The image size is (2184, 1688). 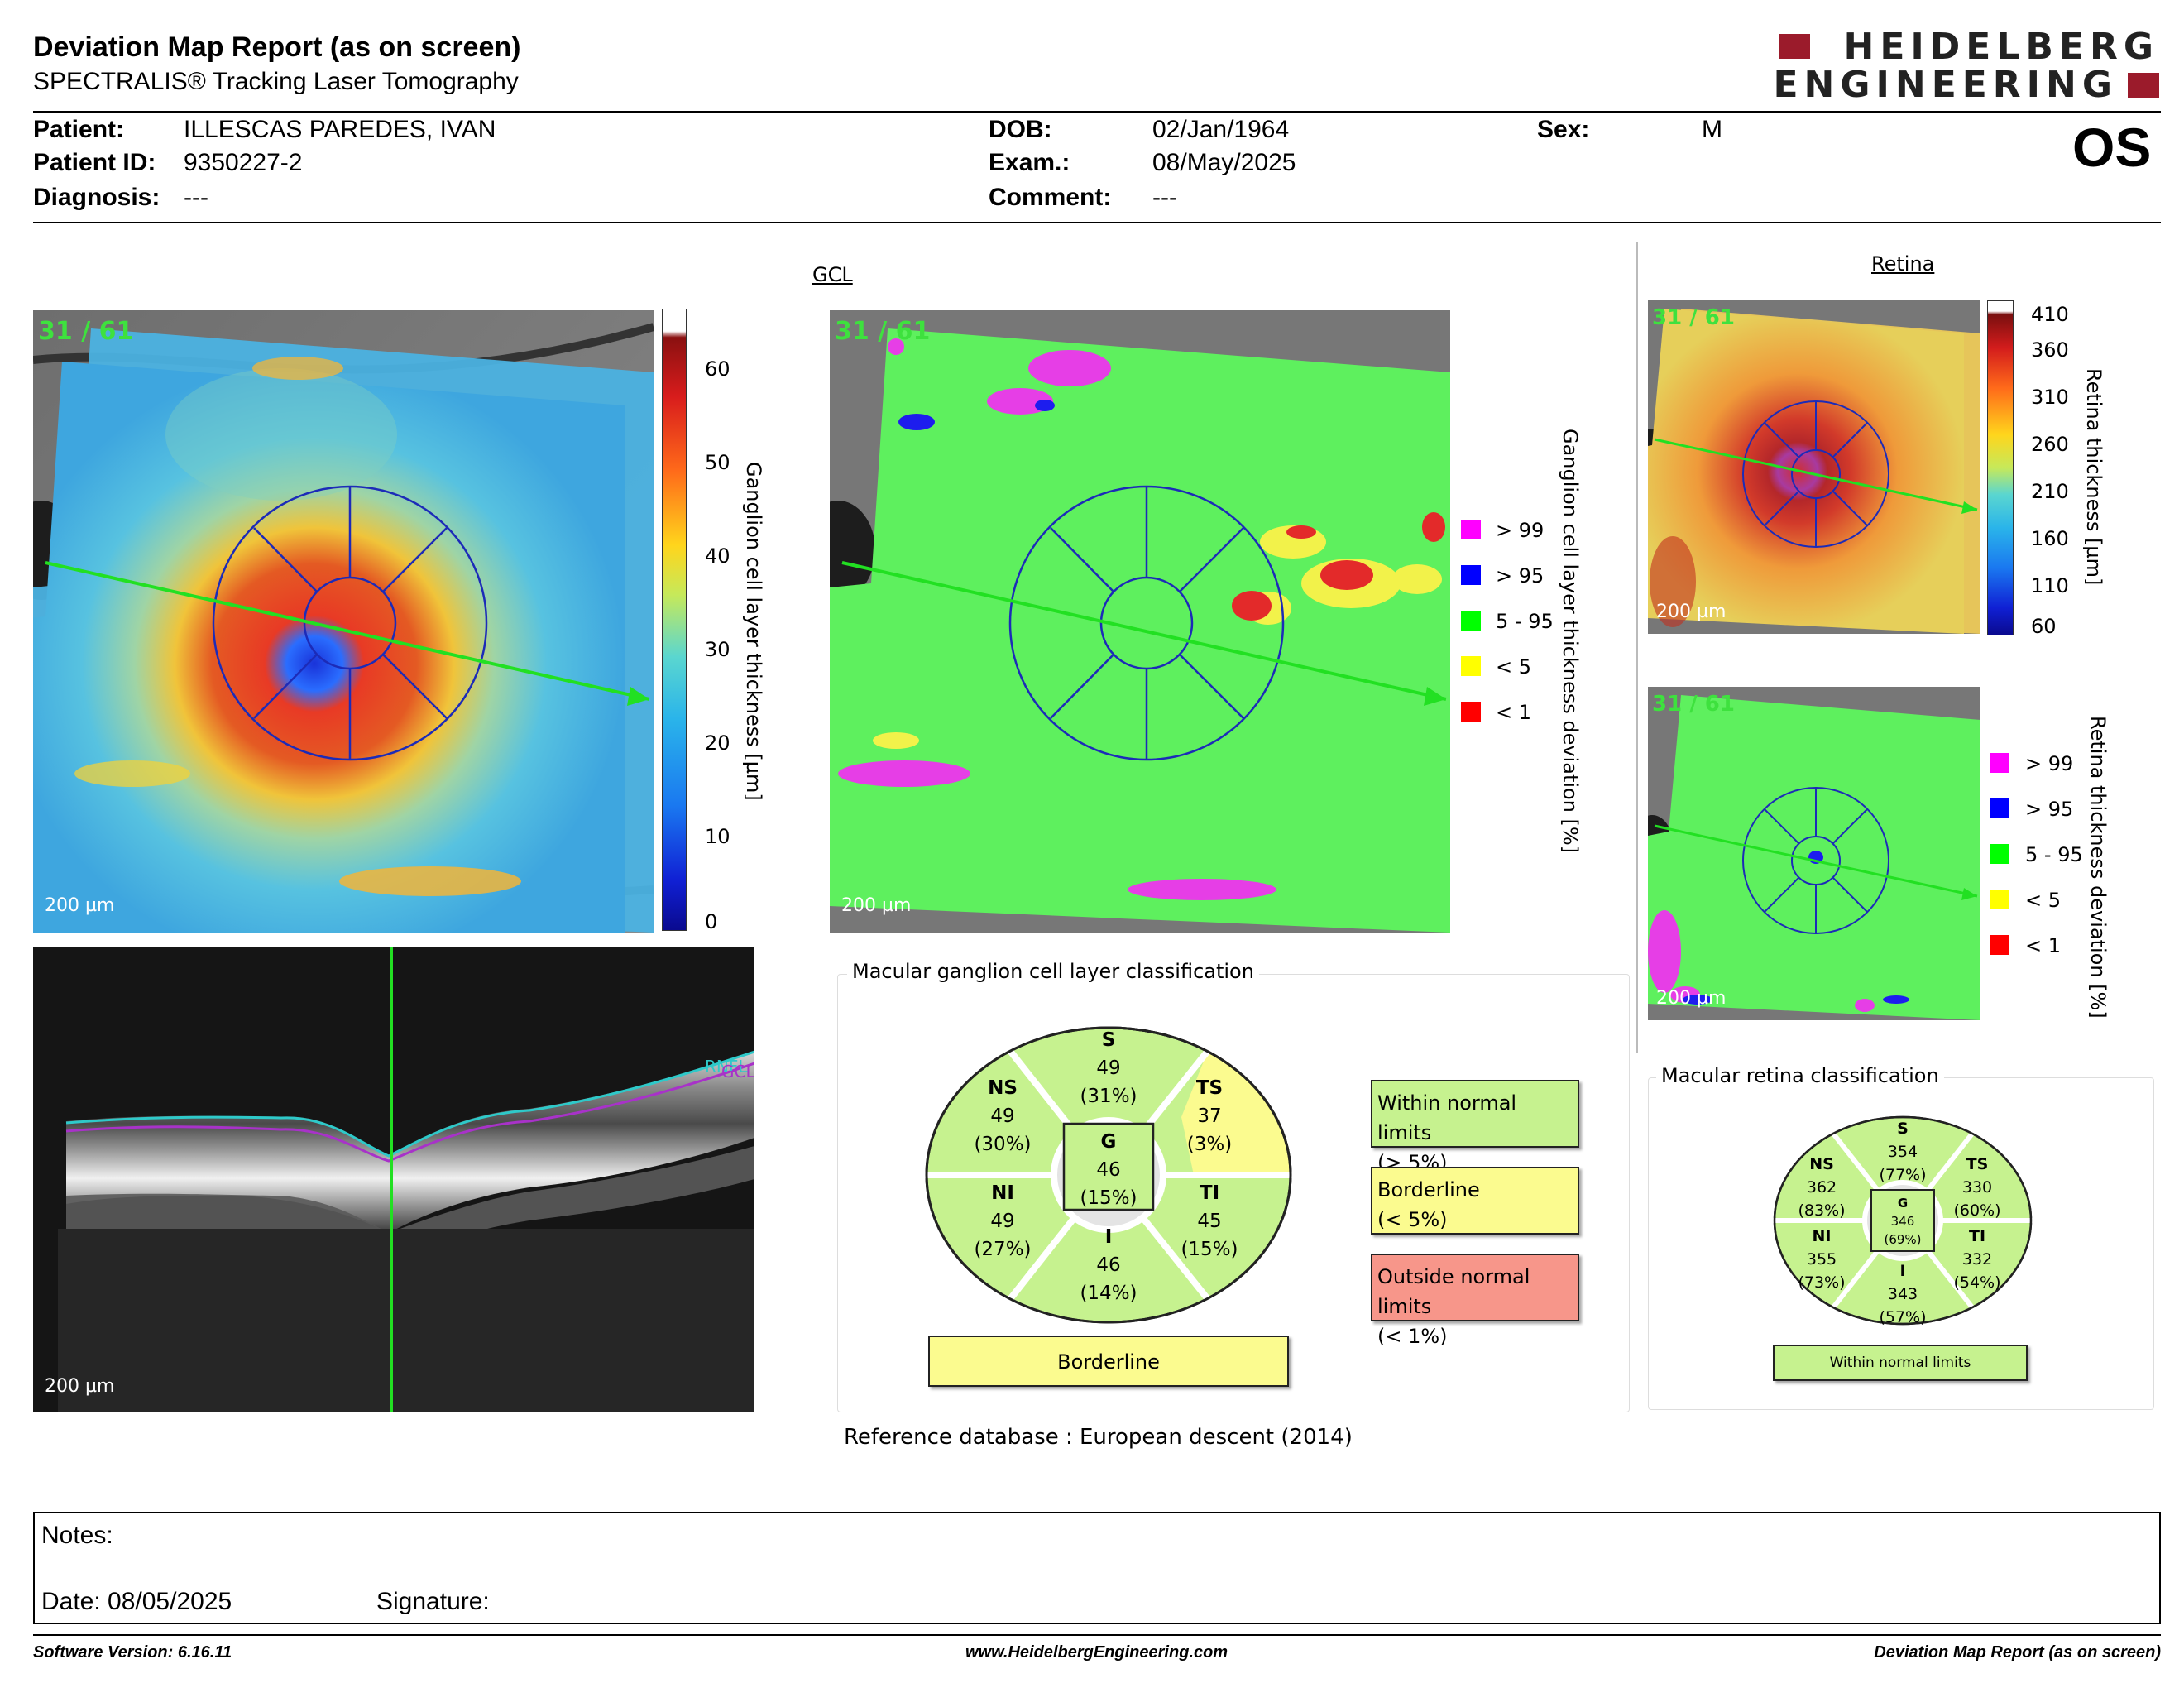 I want to click on sector-value: 46, so click(x=1108, y=1265).